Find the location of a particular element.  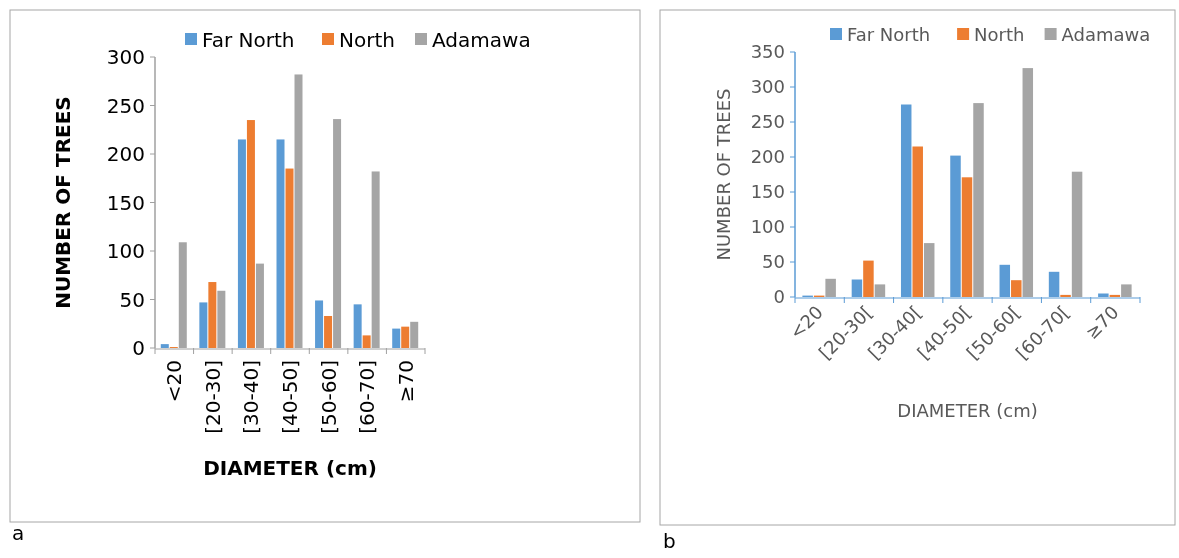

text: a is located at coordinates (18, 533).